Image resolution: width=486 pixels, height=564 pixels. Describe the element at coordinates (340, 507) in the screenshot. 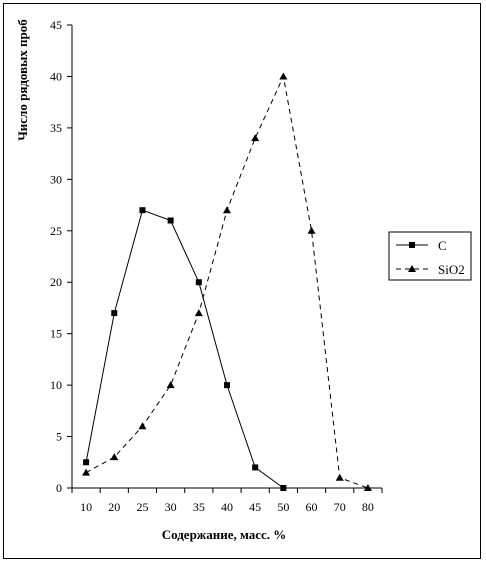

I see `x-tick-label: 70` at that location.